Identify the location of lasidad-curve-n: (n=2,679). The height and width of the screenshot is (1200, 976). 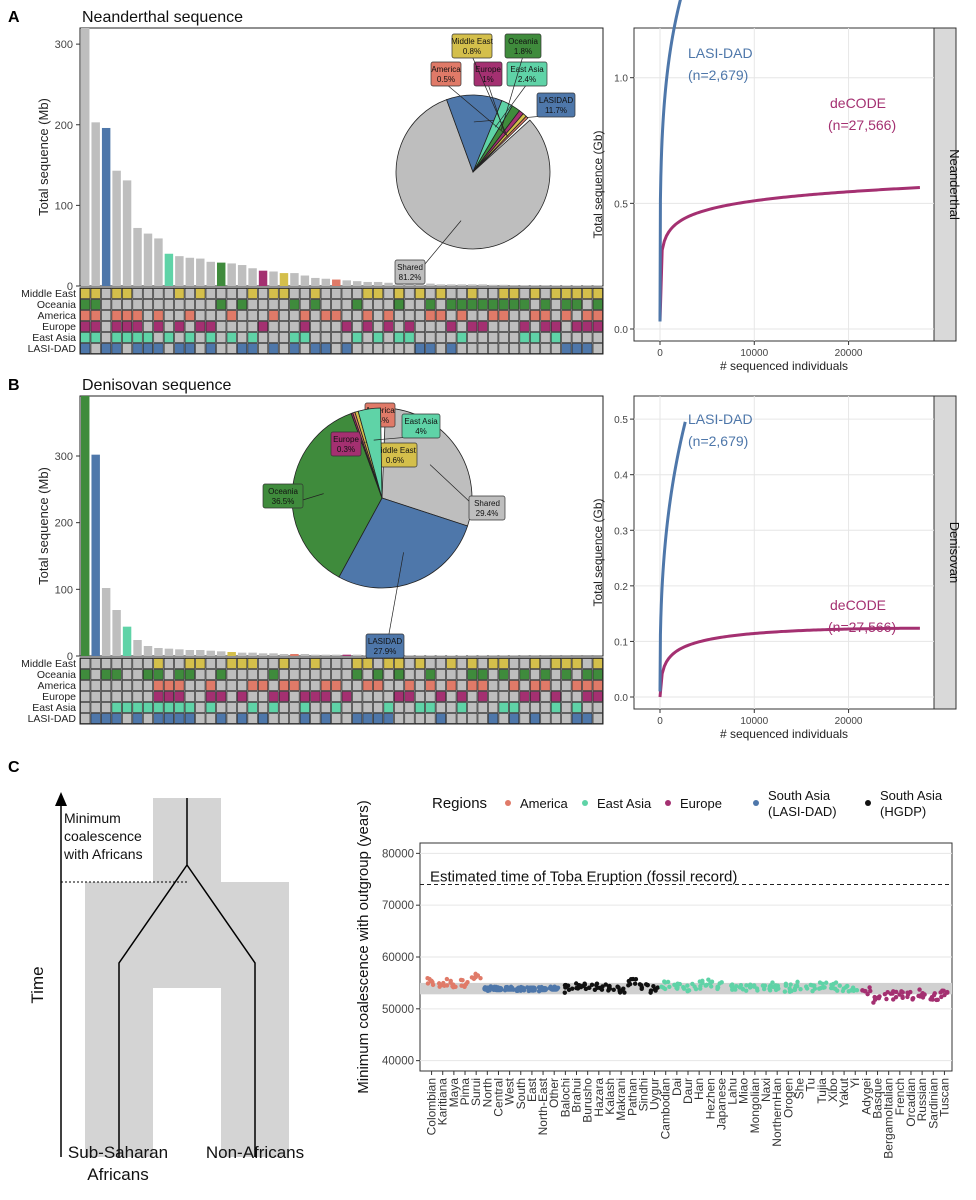
(718, 441).